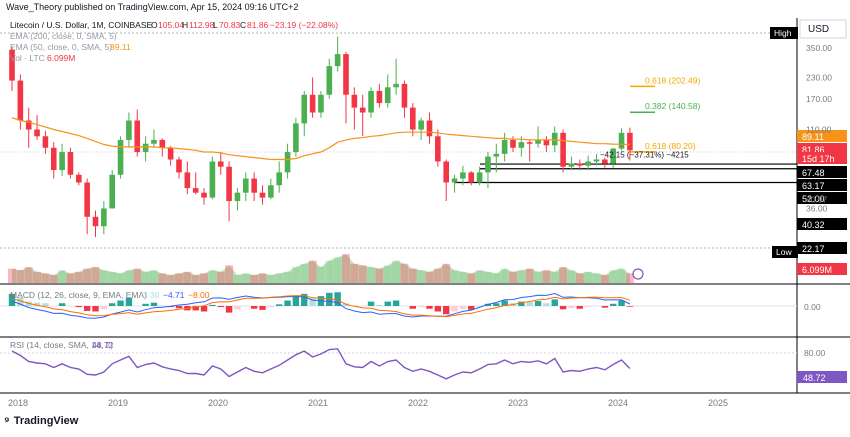 The image size is (850, 437). I want to click on ema200-label: EMA (200, close, 0, SMA, 5), so click(63, 36).